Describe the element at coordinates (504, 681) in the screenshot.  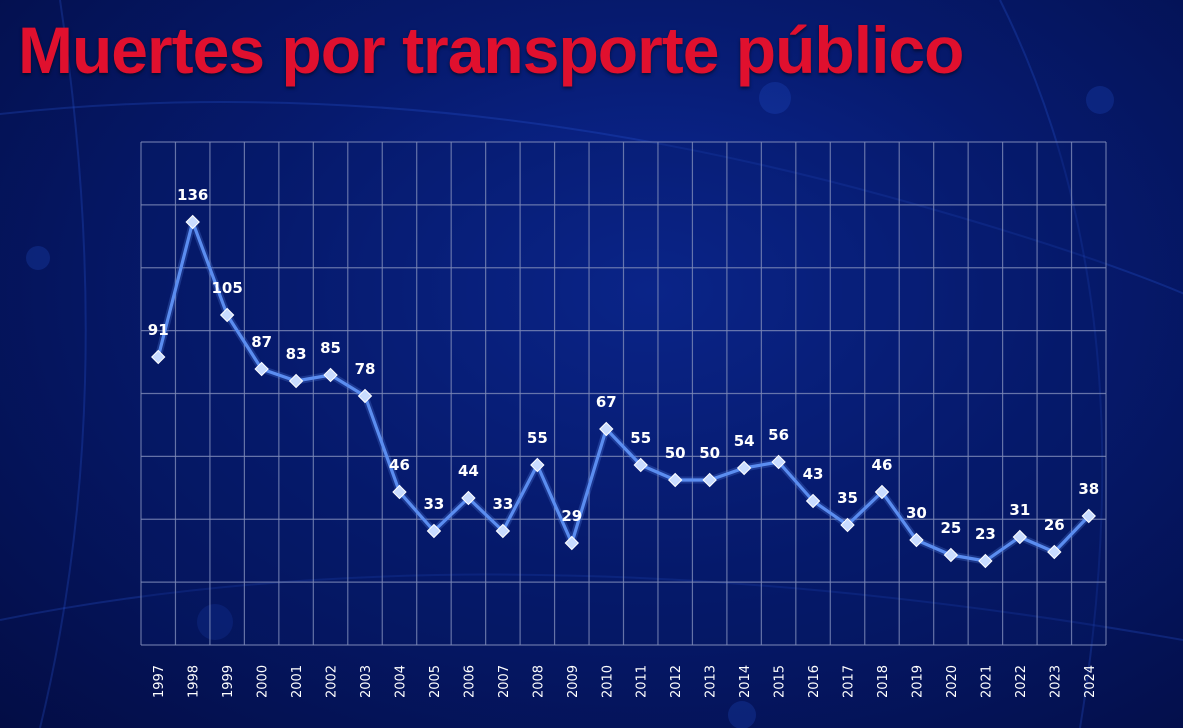
I see `x-tick-label: 2007` at that location.